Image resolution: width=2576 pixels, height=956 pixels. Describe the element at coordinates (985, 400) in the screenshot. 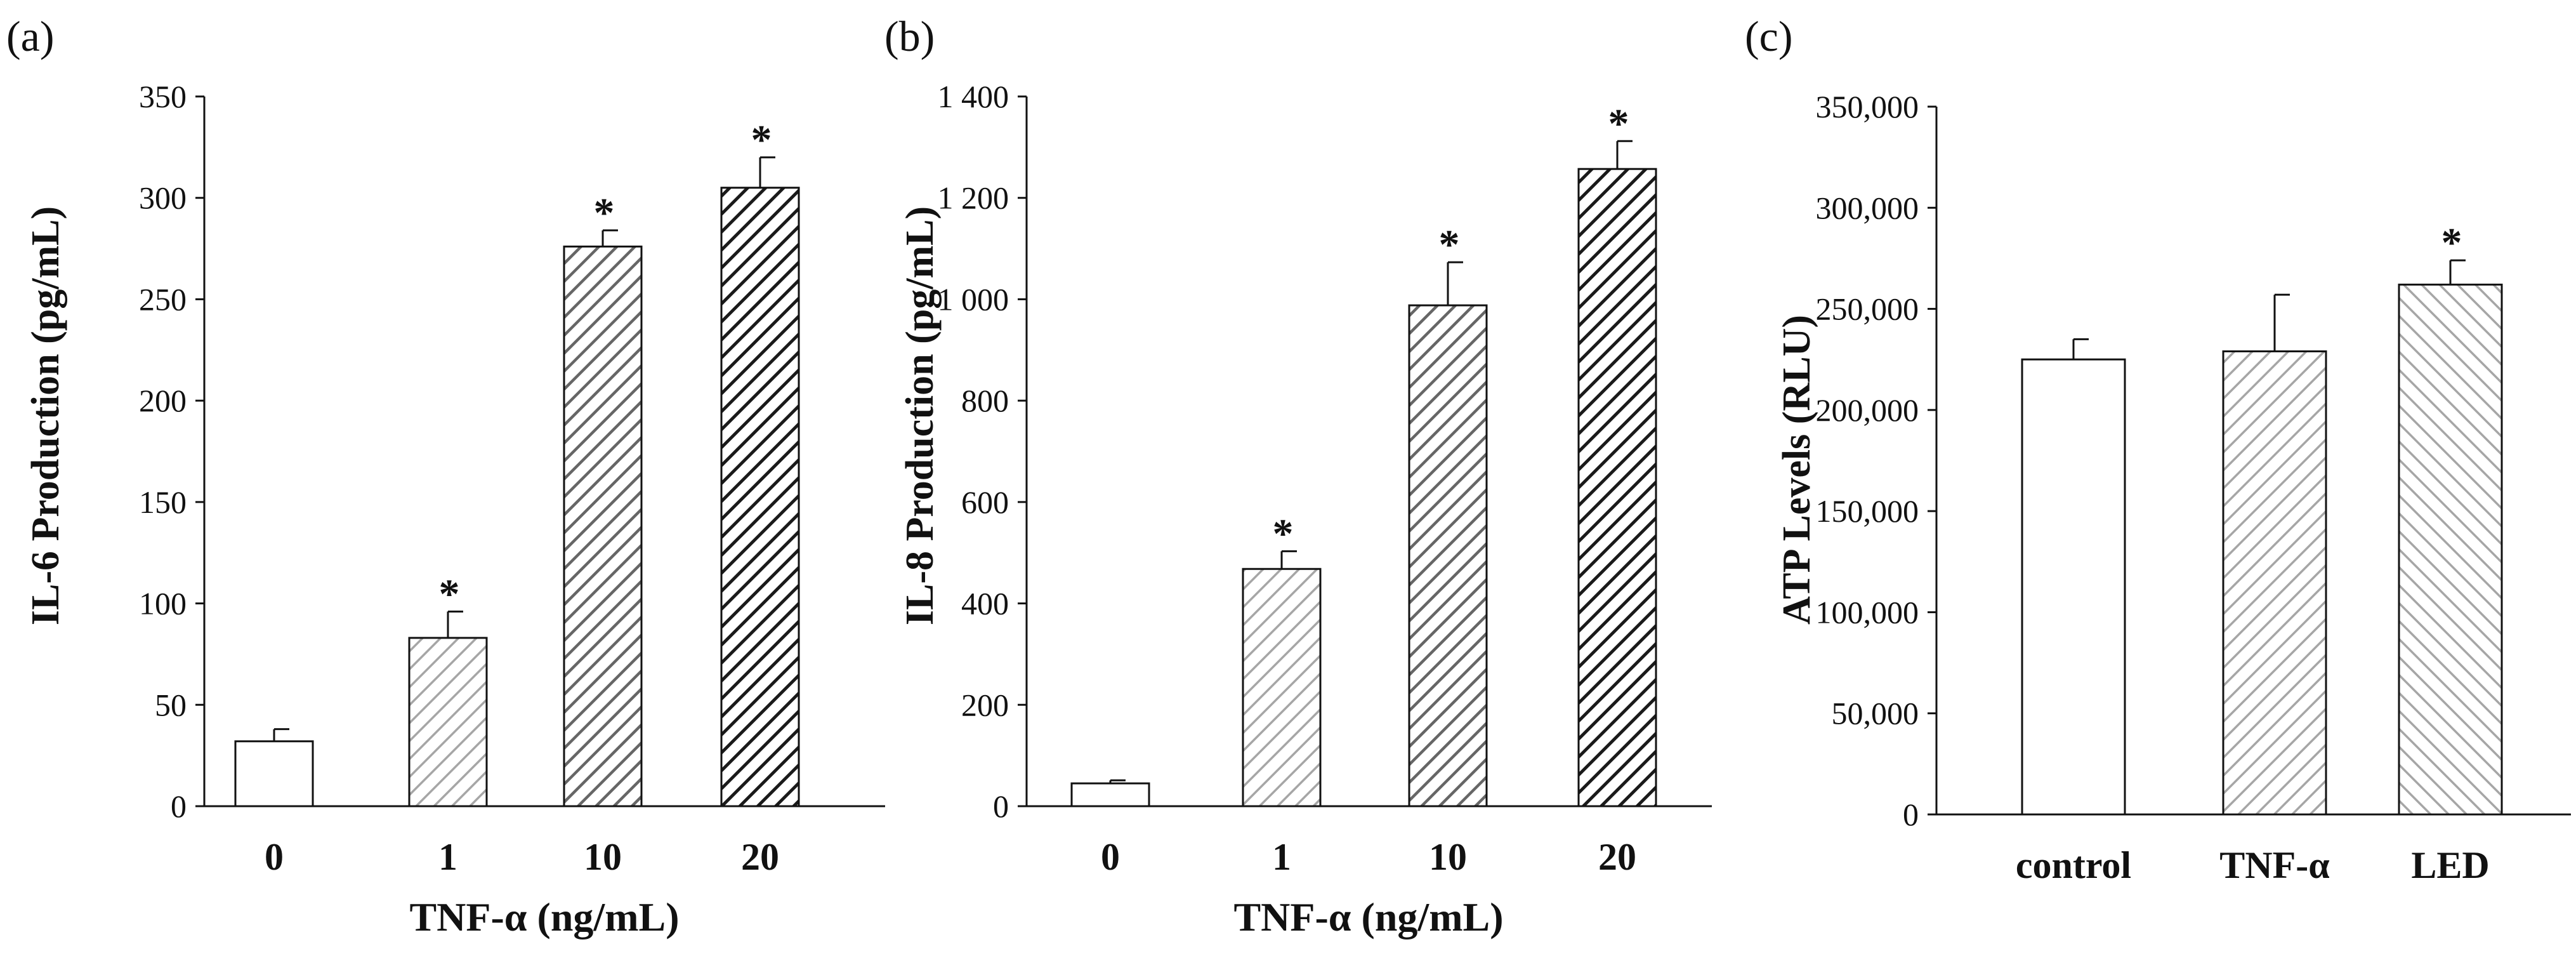

I see `panel-b-y-tick-label: 800` at that location.